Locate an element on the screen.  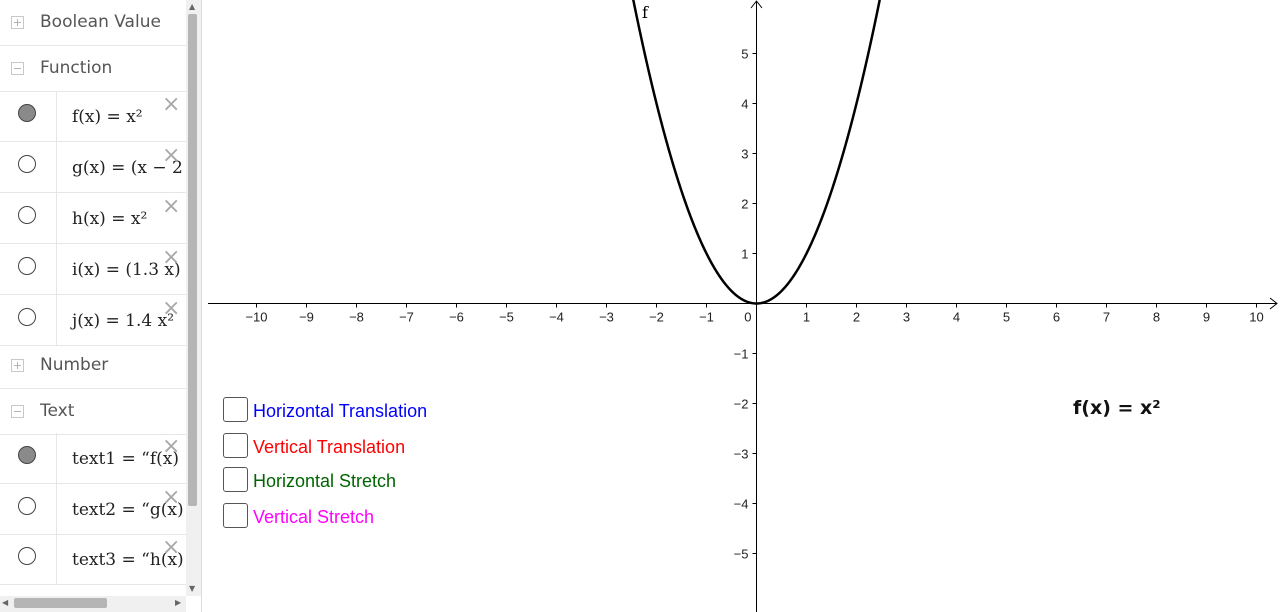
text-row-text1: text1 = “f(x) × is located at coordinates (93, 458).